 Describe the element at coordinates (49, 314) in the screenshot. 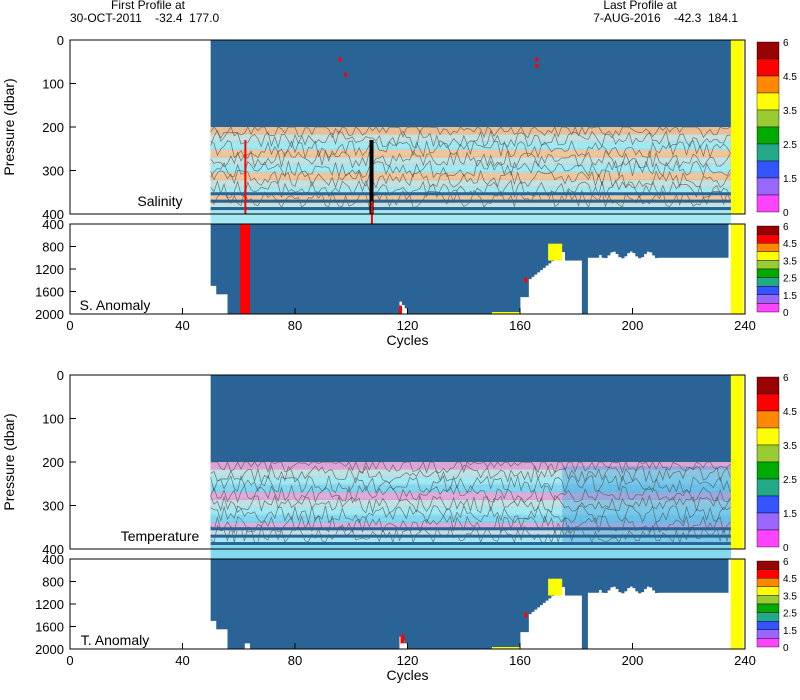

I see `y-tick-label: 2000` at that location.